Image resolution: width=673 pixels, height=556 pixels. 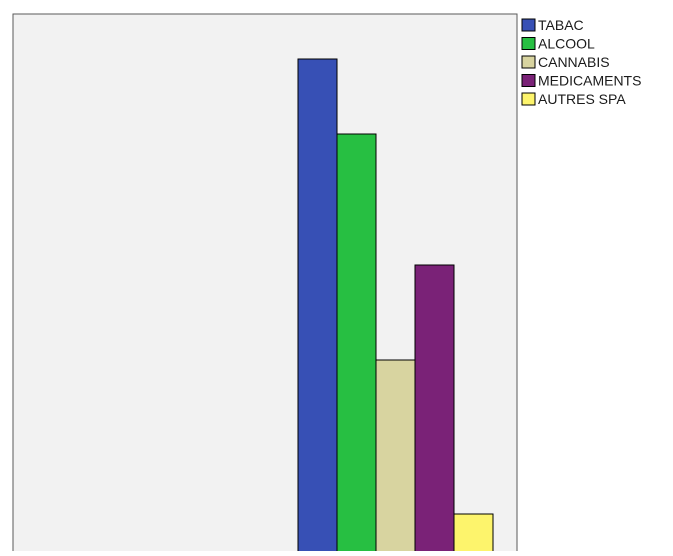 What do you see at coordinates (574, 62) in the screenshot?
I see `legend-label-cannabis: CANNABIS` at bounding box center [574, 62].